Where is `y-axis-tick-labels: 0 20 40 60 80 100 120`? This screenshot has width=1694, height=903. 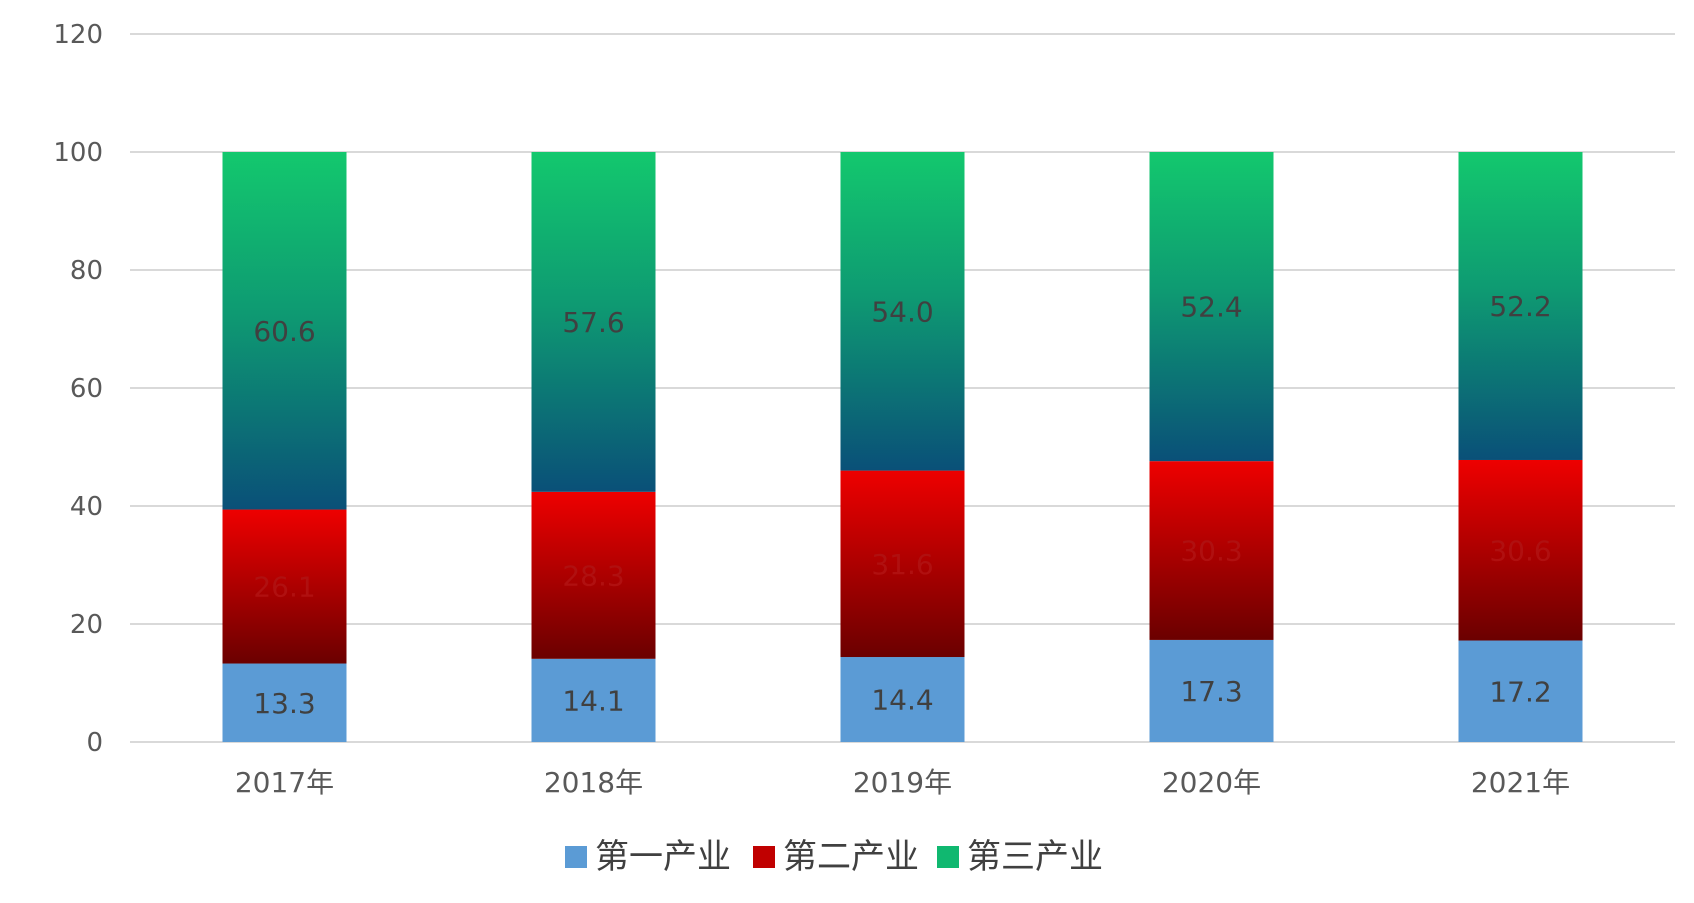
y-axis-tick-labels: 0 20 40 60 80 100 120 is located at coordinates (78, 389).